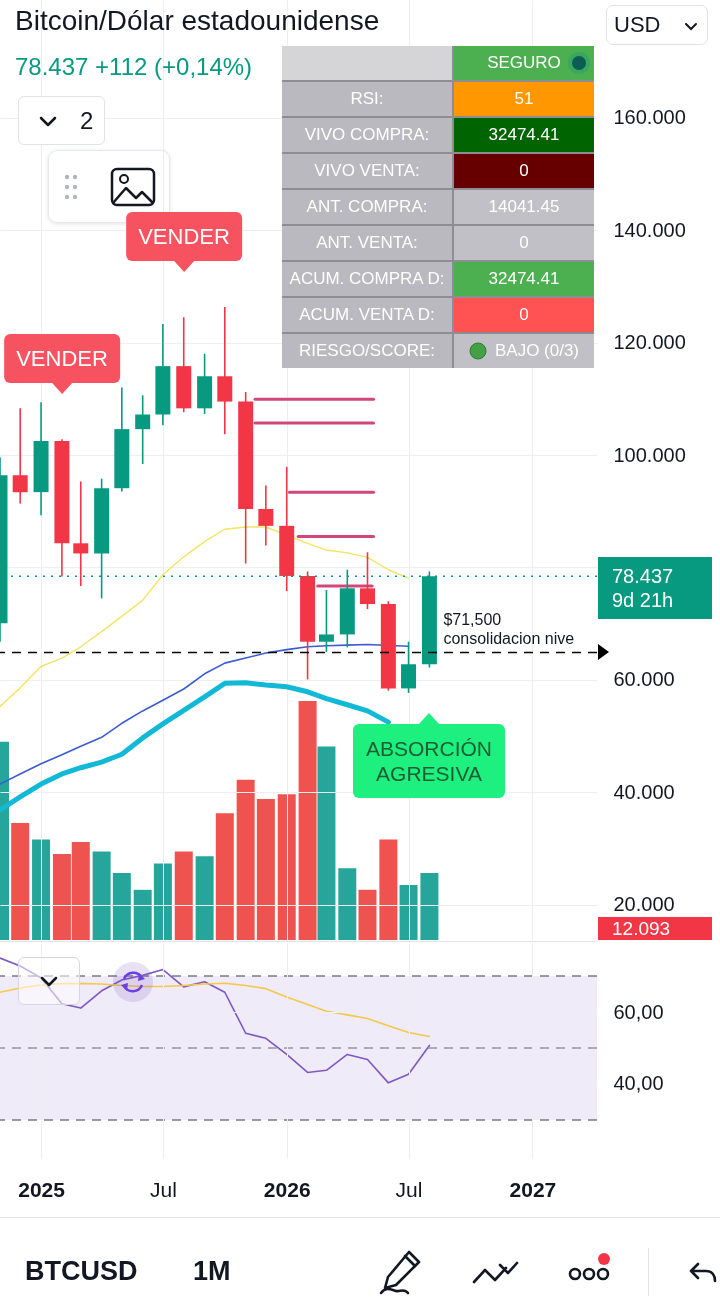  Describe the element at coordinates (429, 755) in the screenshot. I see `callout: ABSORCIÓN AGRESIVA` at that location.